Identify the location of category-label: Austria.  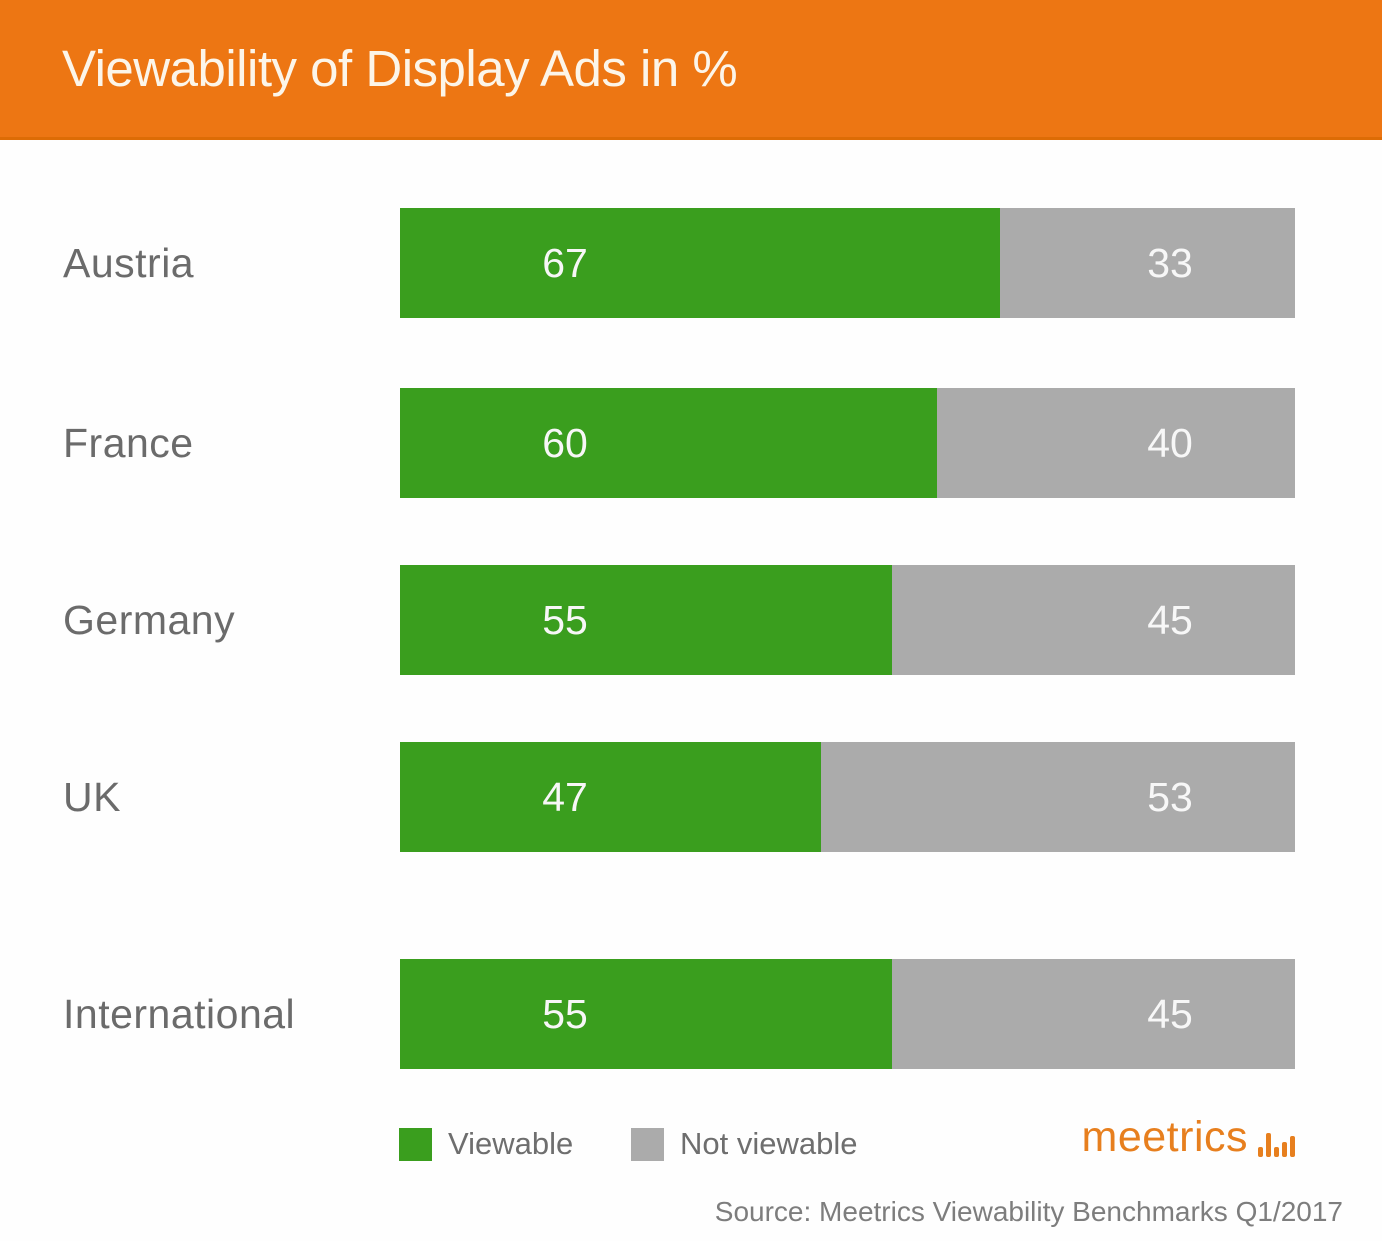
(129, 262).